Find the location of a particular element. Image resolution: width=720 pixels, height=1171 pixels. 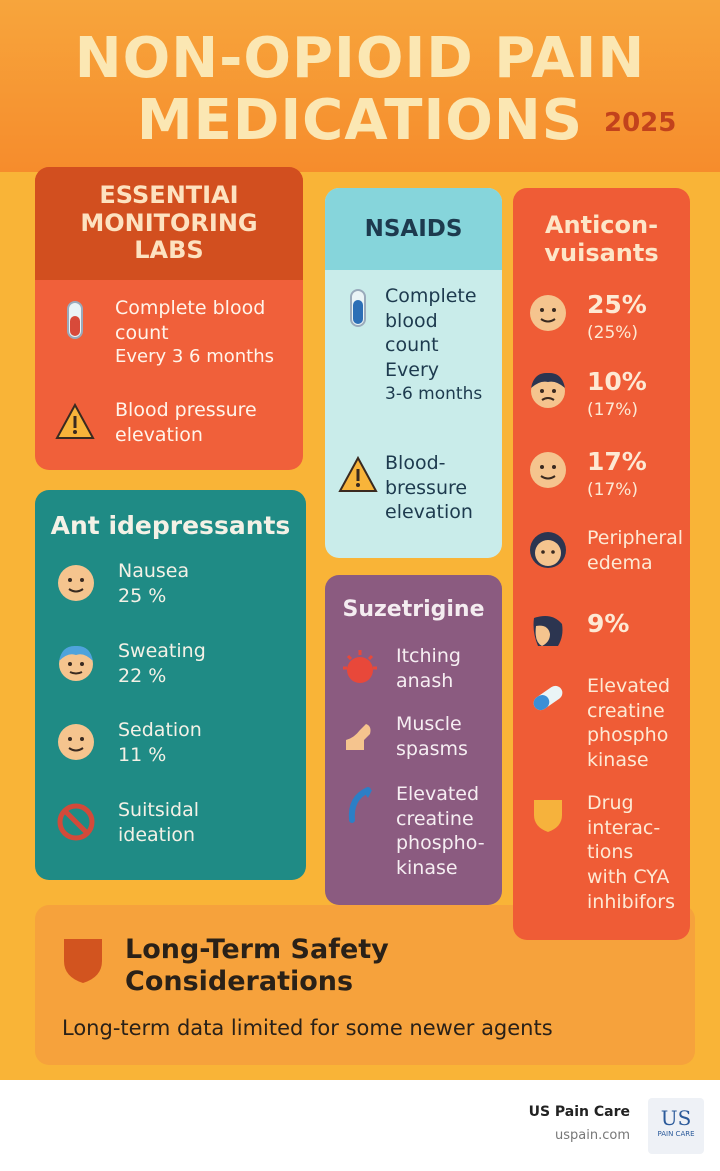

item: Itching anash is located at coordinates (428, 668).